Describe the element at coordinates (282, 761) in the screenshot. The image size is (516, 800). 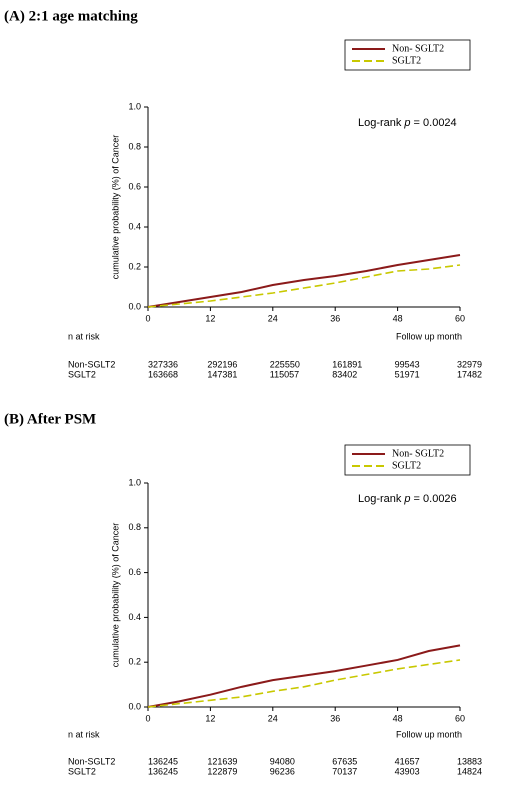
I see `risk-value: 94080` at that location.